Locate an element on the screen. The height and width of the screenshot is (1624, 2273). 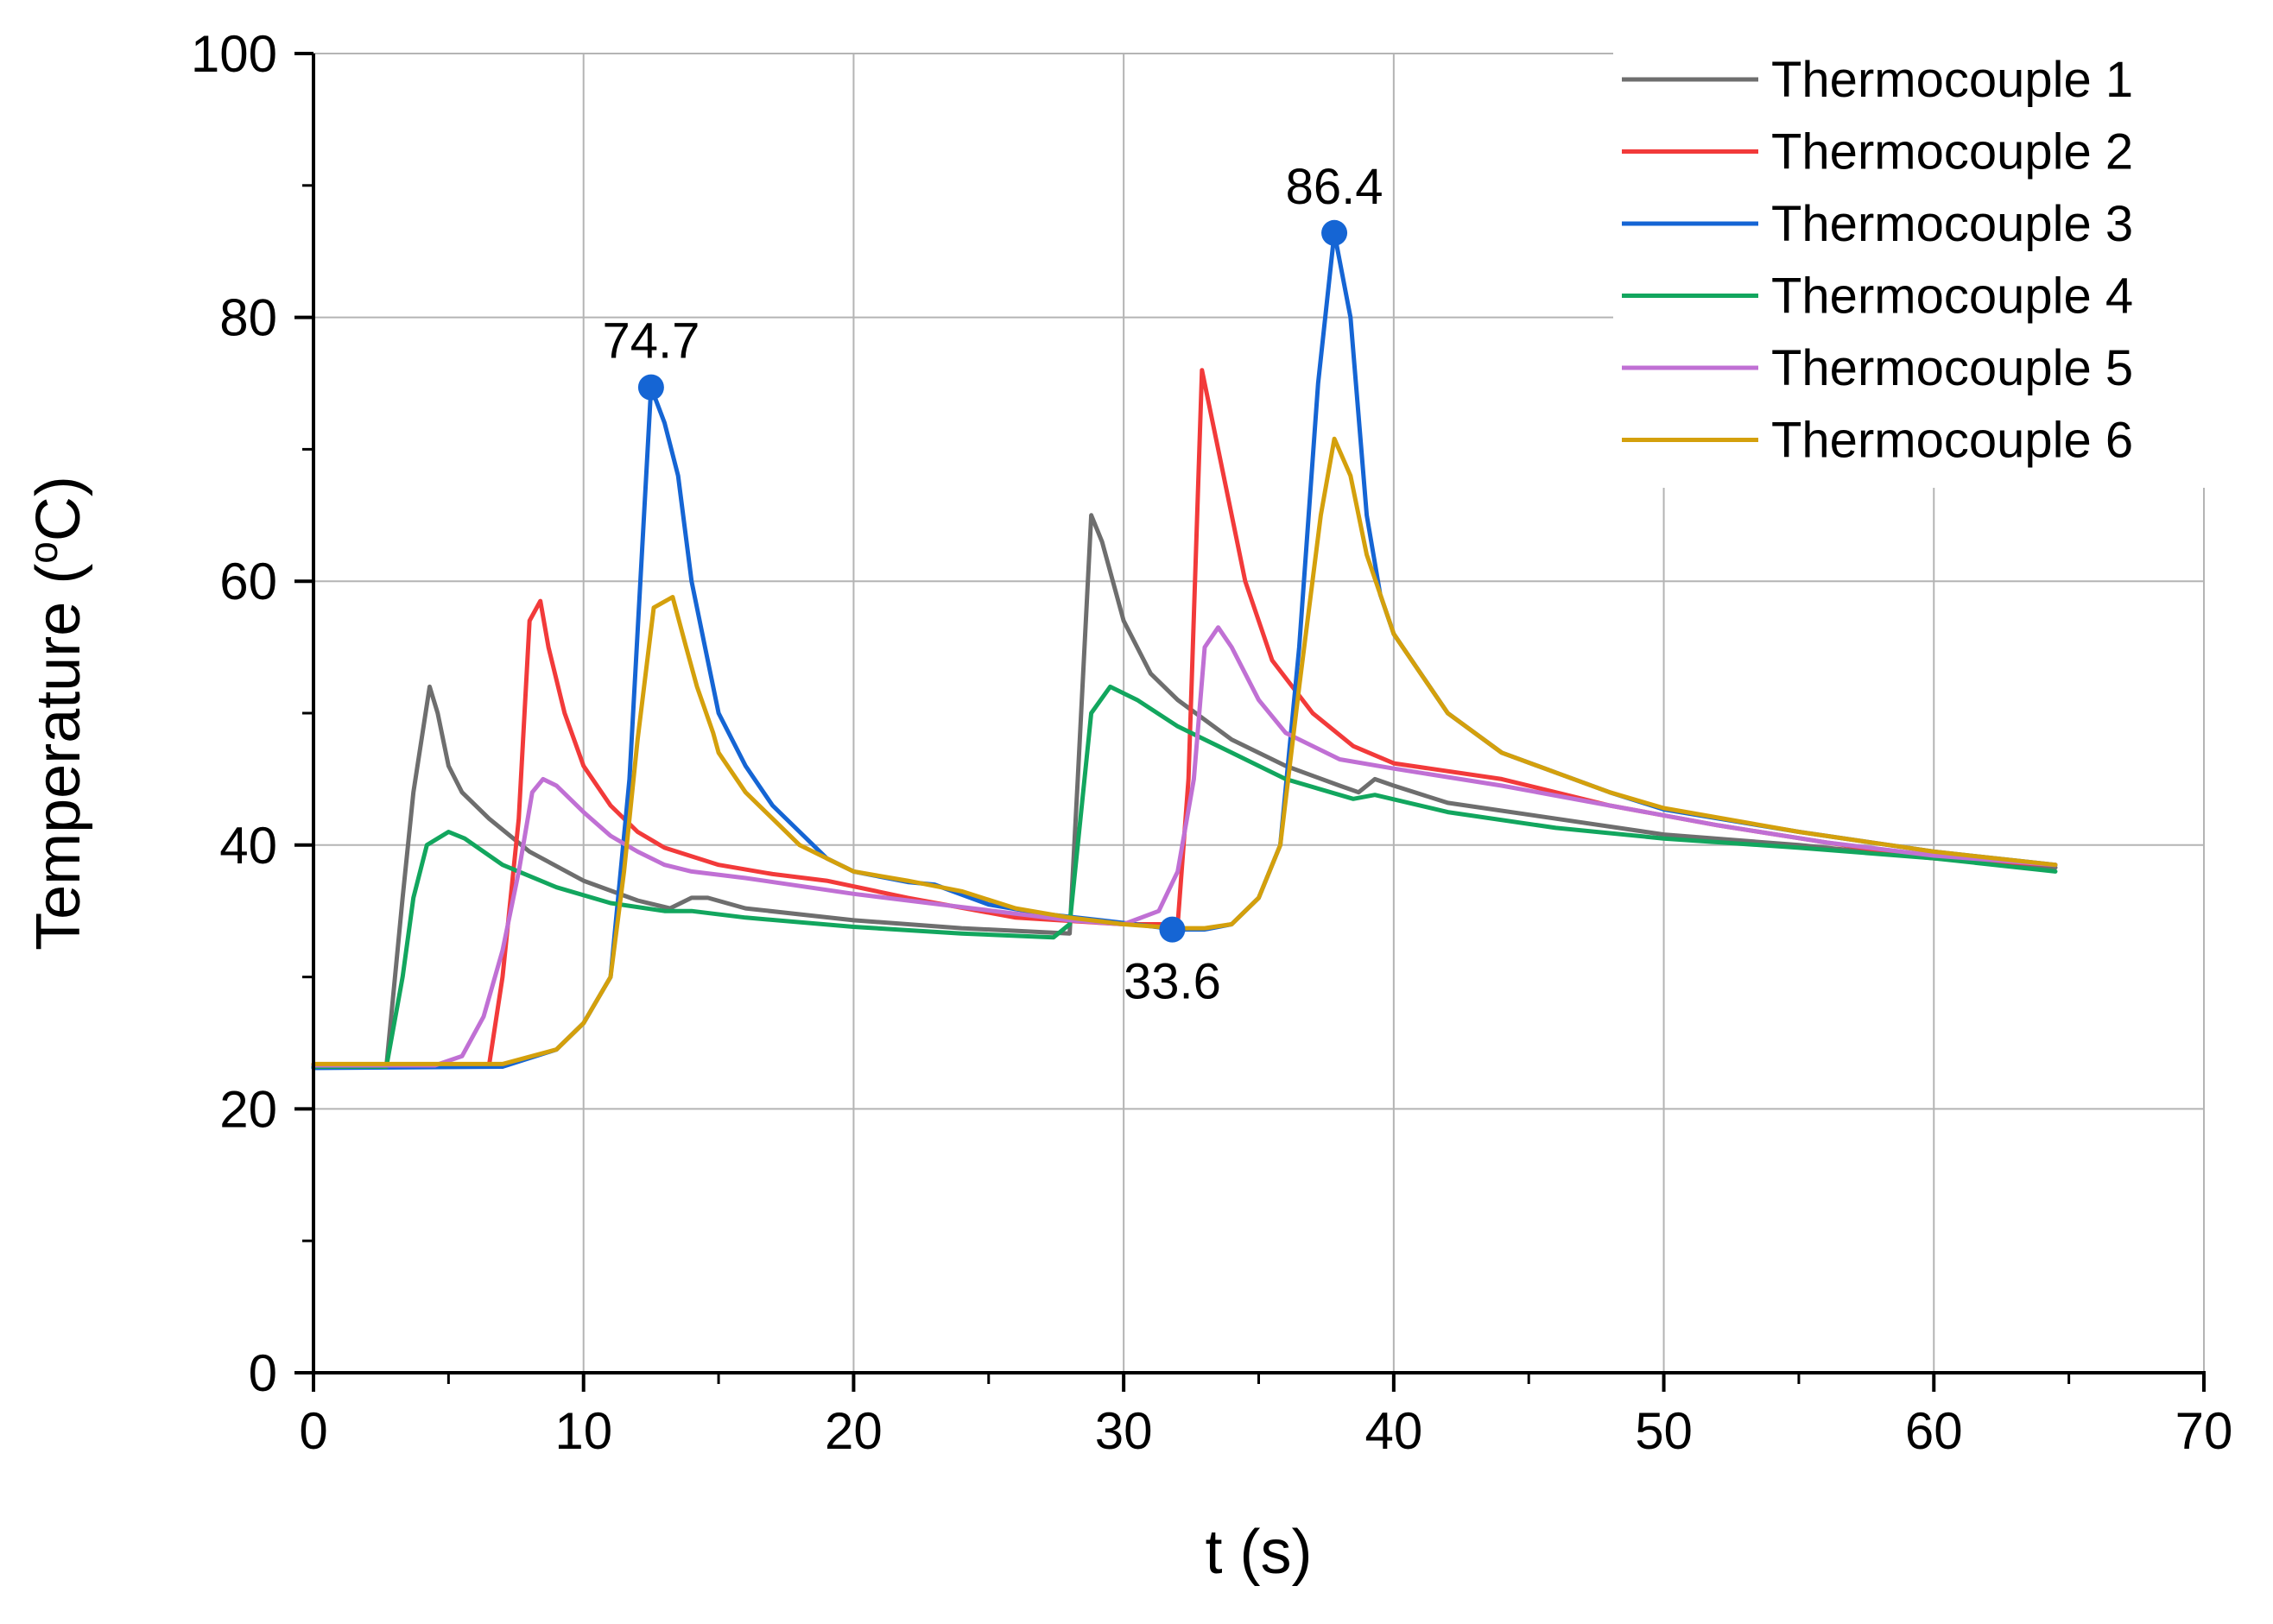
legend-label-1: Thermocouple 1 is located at coordinates (1952, 80).